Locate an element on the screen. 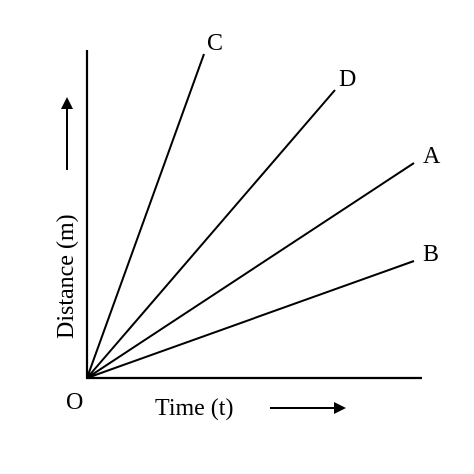 The height and width of the screenshot is (474, 474). origin-label: O is located at coordinates (74, 402).